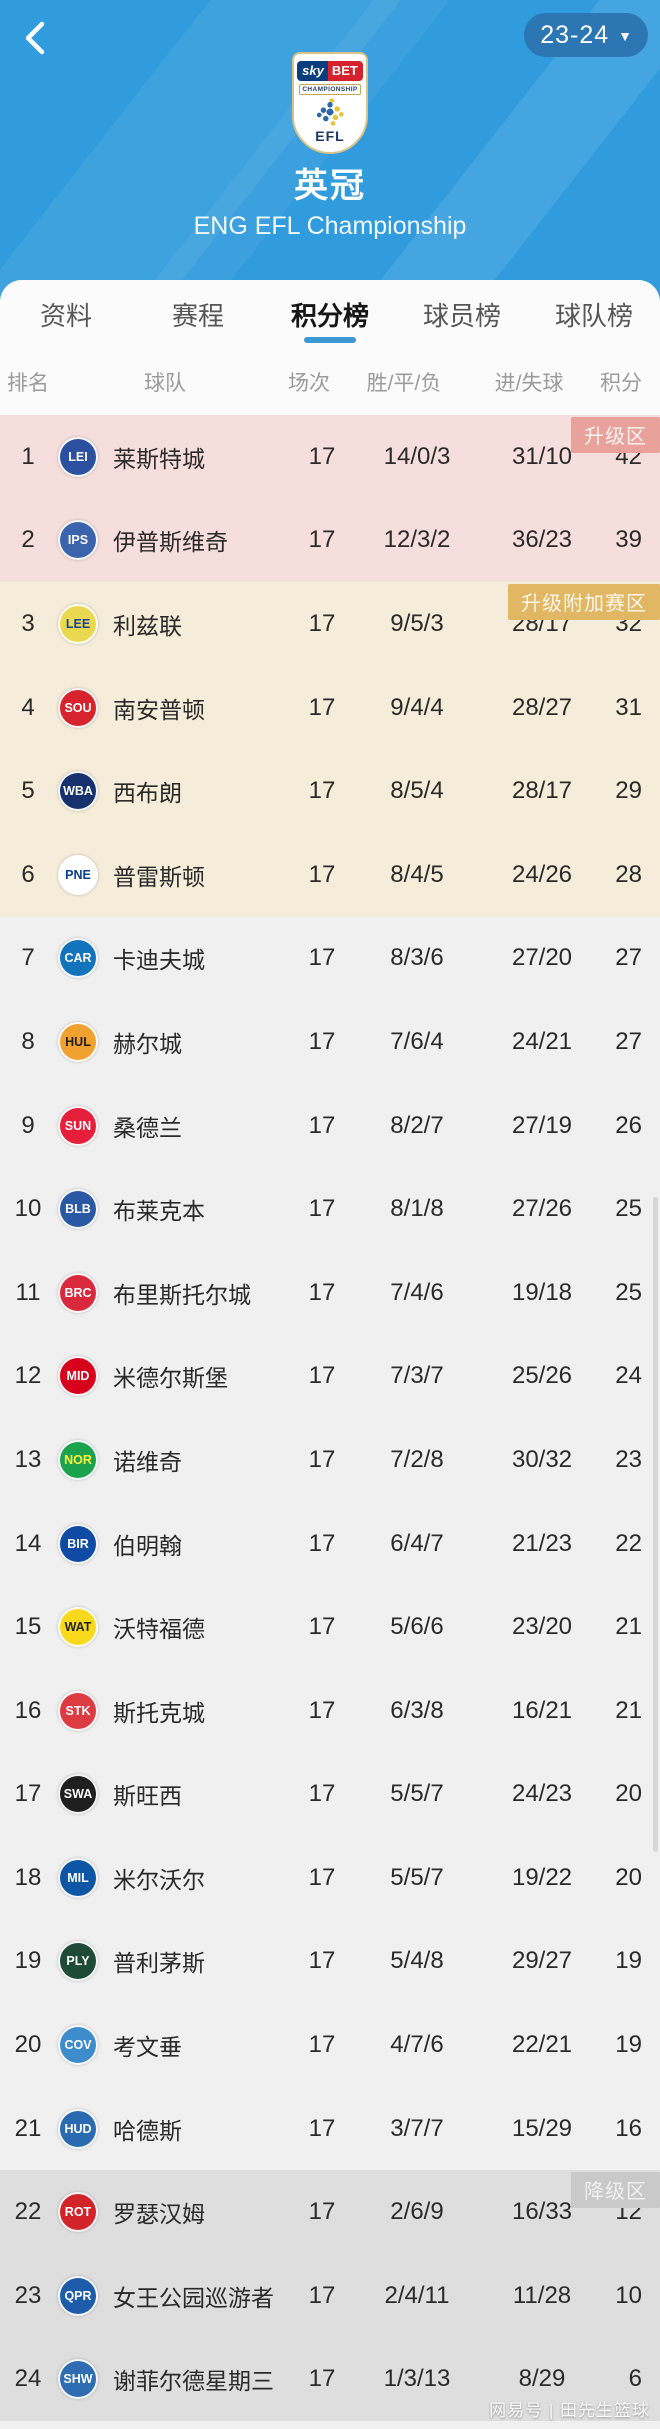  What do you see at coordinates (147, 1043) in the screenshot?
I see `team-name: 赫尔城` at bounding box center [147, 1043].